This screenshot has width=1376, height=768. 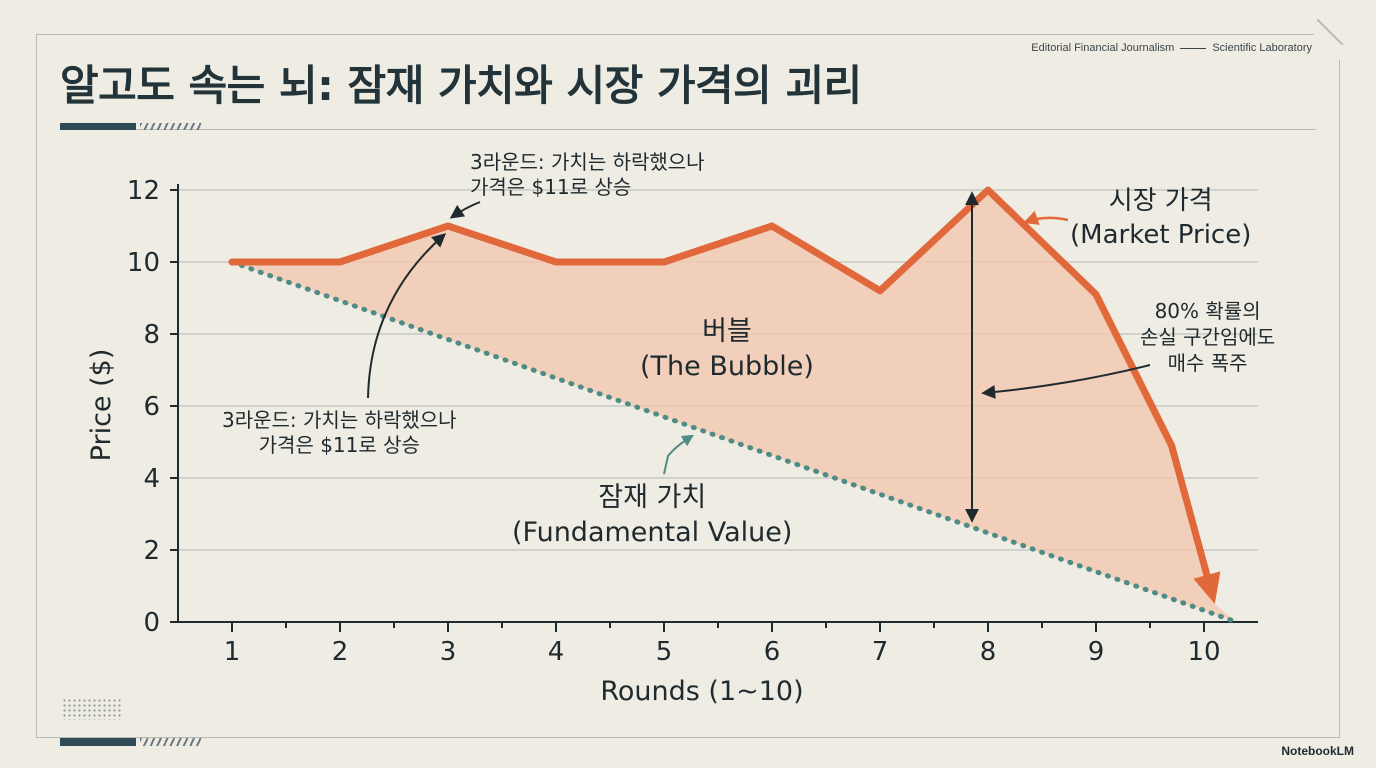 I want to click on annotation-round3-top-line1: 3라운드: 가치는 하락했으나, so click(x=587, y=162).